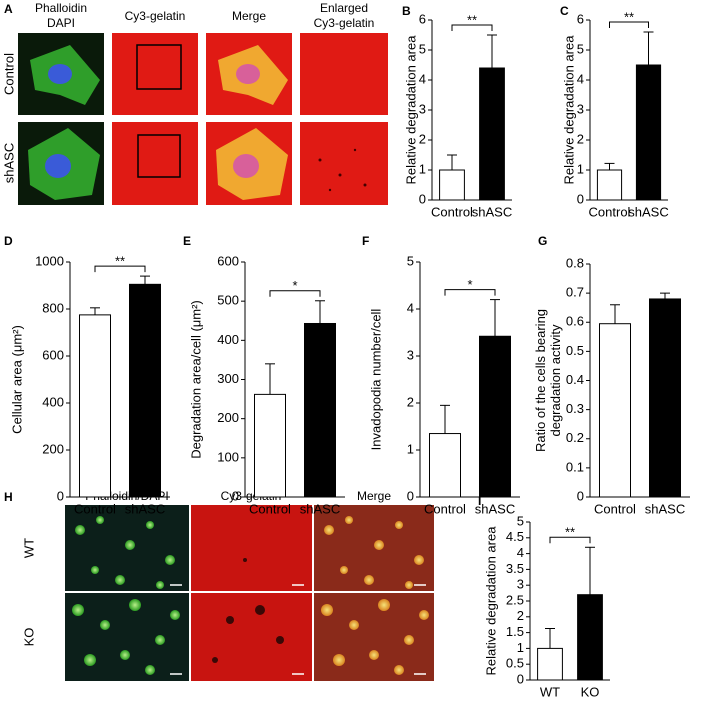 This screenshot has height=706, width=709. What do you see at coordinates (344, 8) in the screenshot?
I see `column-header: Enlarged` at bounding box center [344, 8].